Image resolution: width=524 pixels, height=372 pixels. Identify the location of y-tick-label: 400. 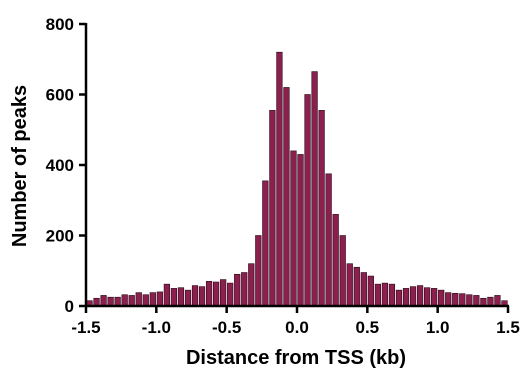
(60, 165).